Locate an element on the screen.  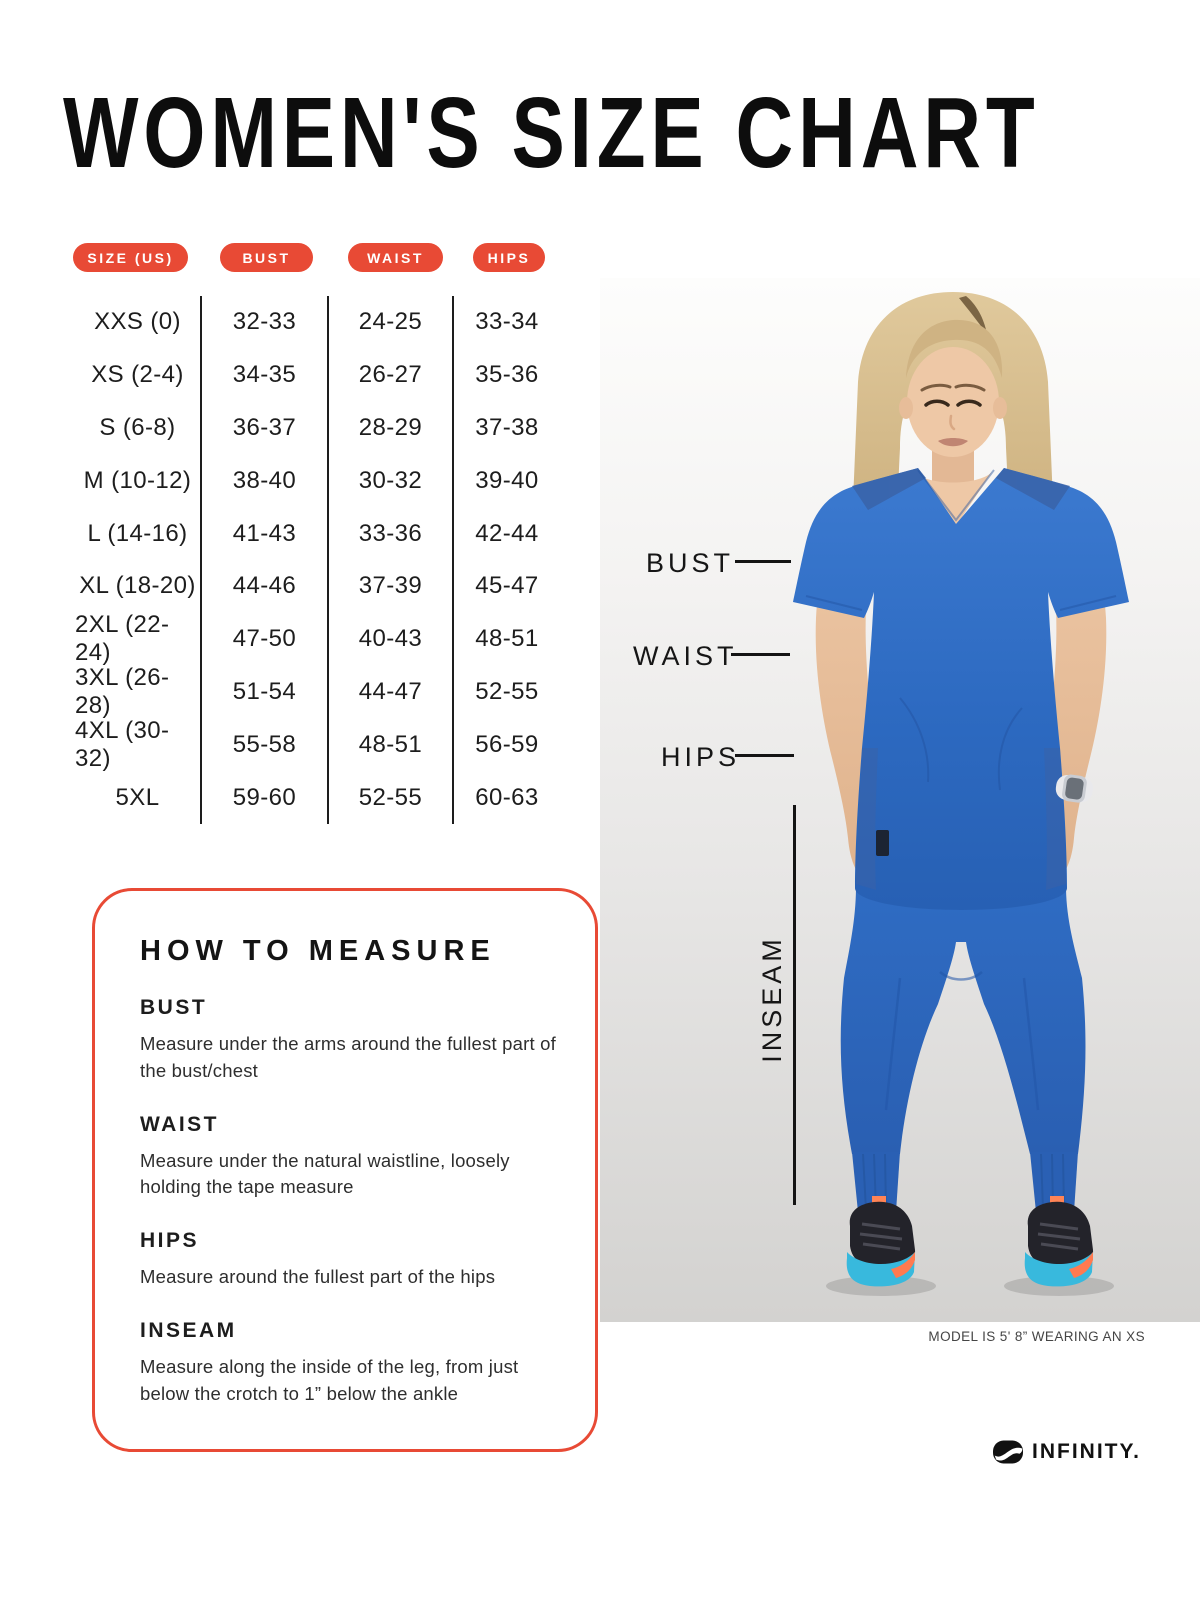
scrub-top is located at coordinates (961, 689).